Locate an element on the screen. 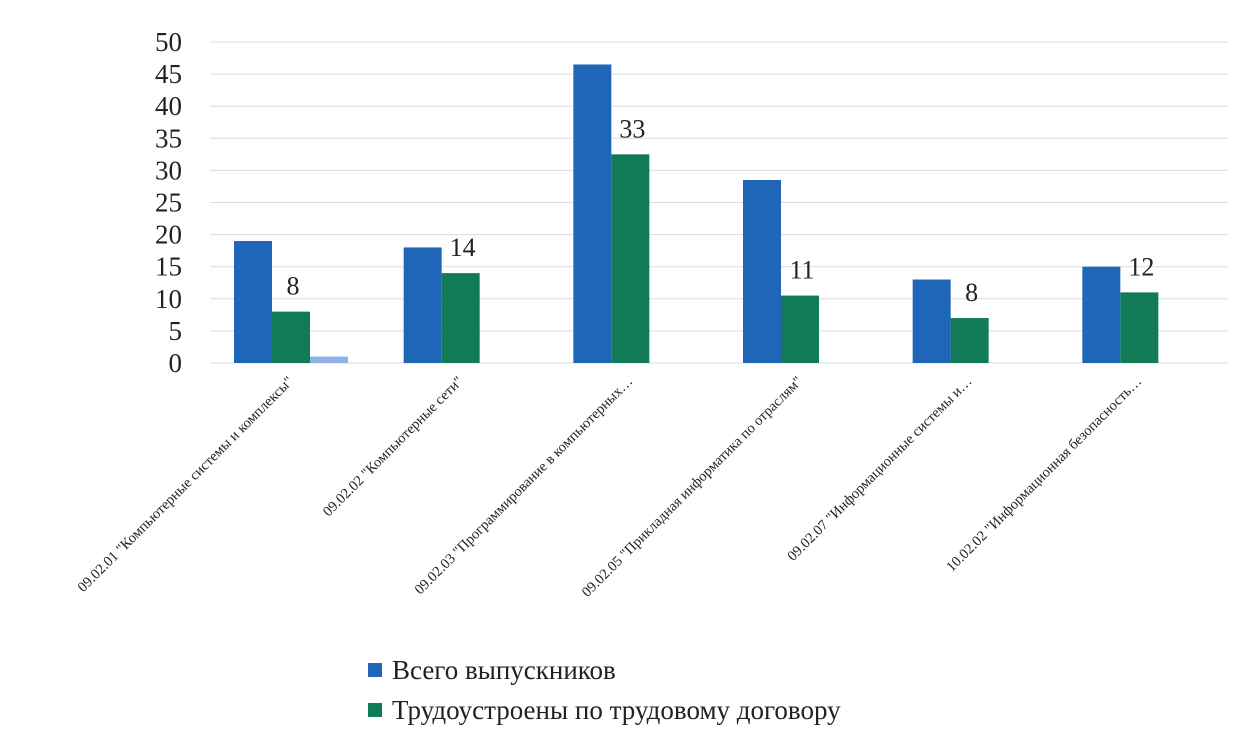  y-tick-label: 40 is located at coordinates (168, 106).